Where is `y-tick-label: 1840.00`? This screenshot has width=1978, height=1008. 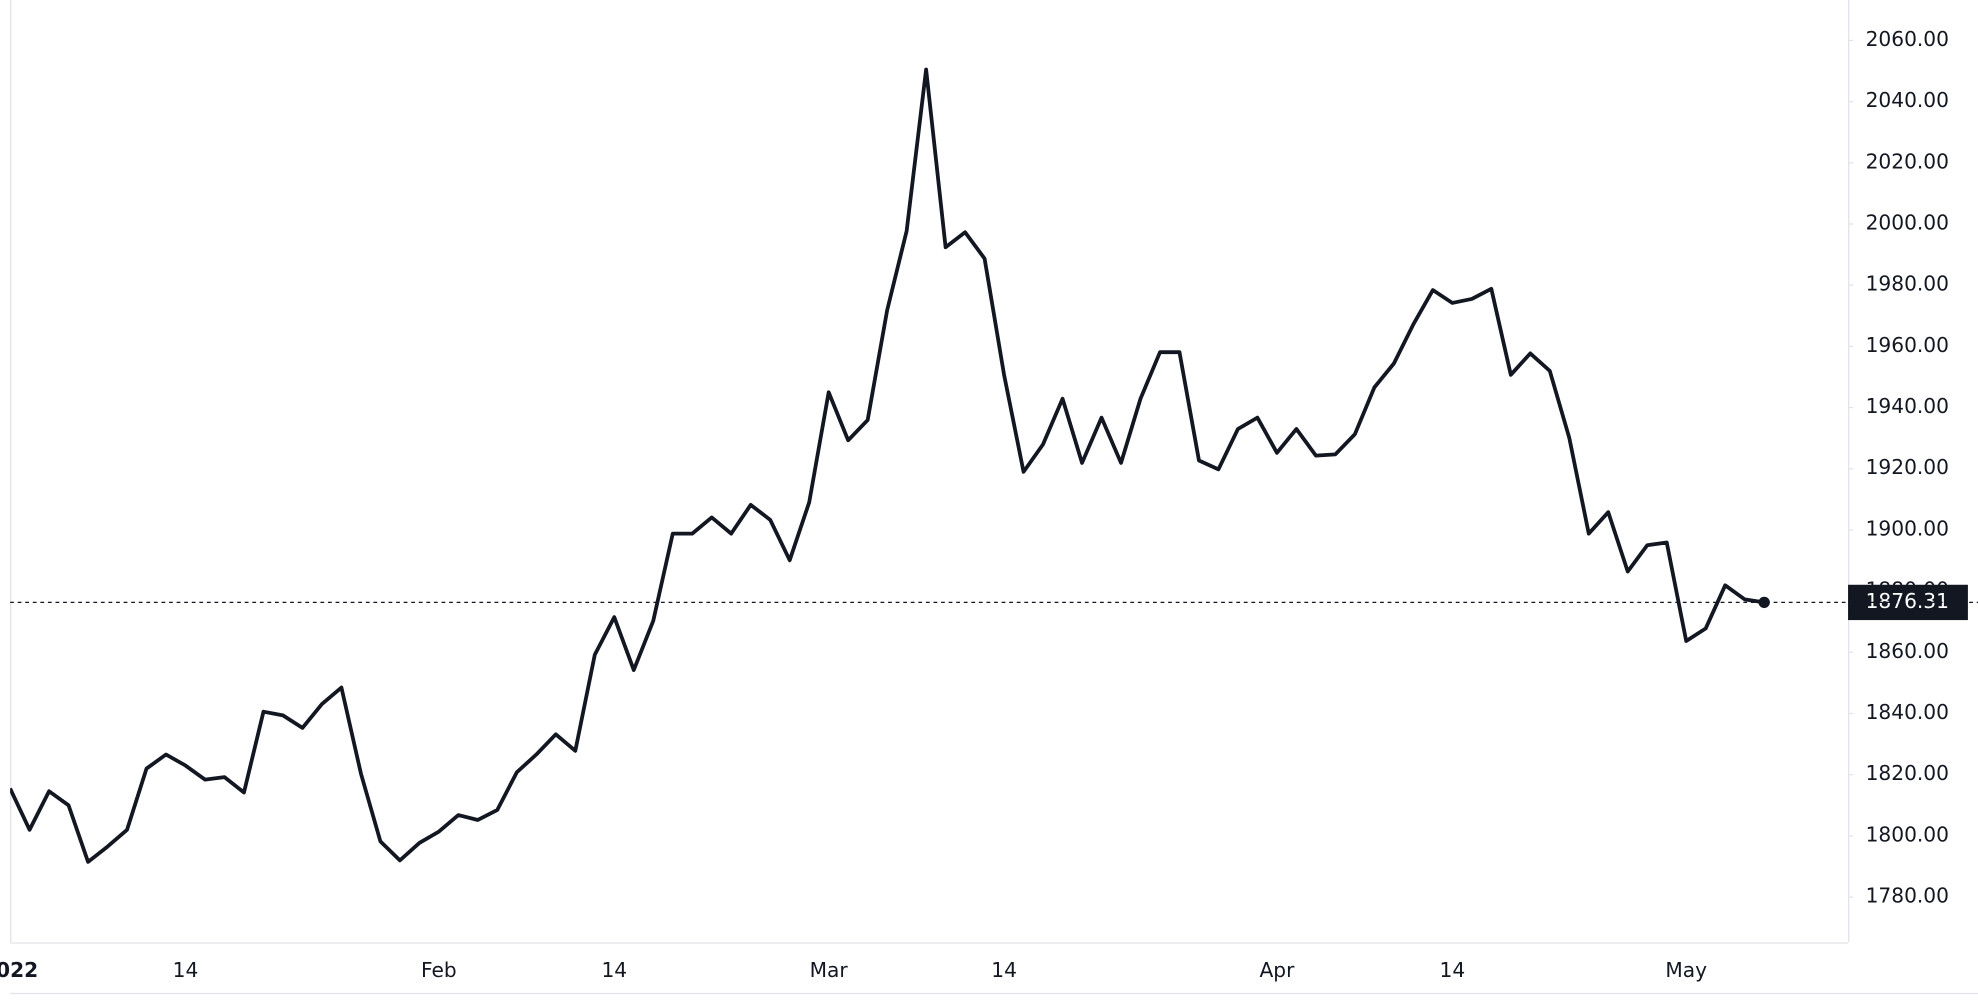 y-tick-label: 1840.00 is located at coordinates (1907, 712).